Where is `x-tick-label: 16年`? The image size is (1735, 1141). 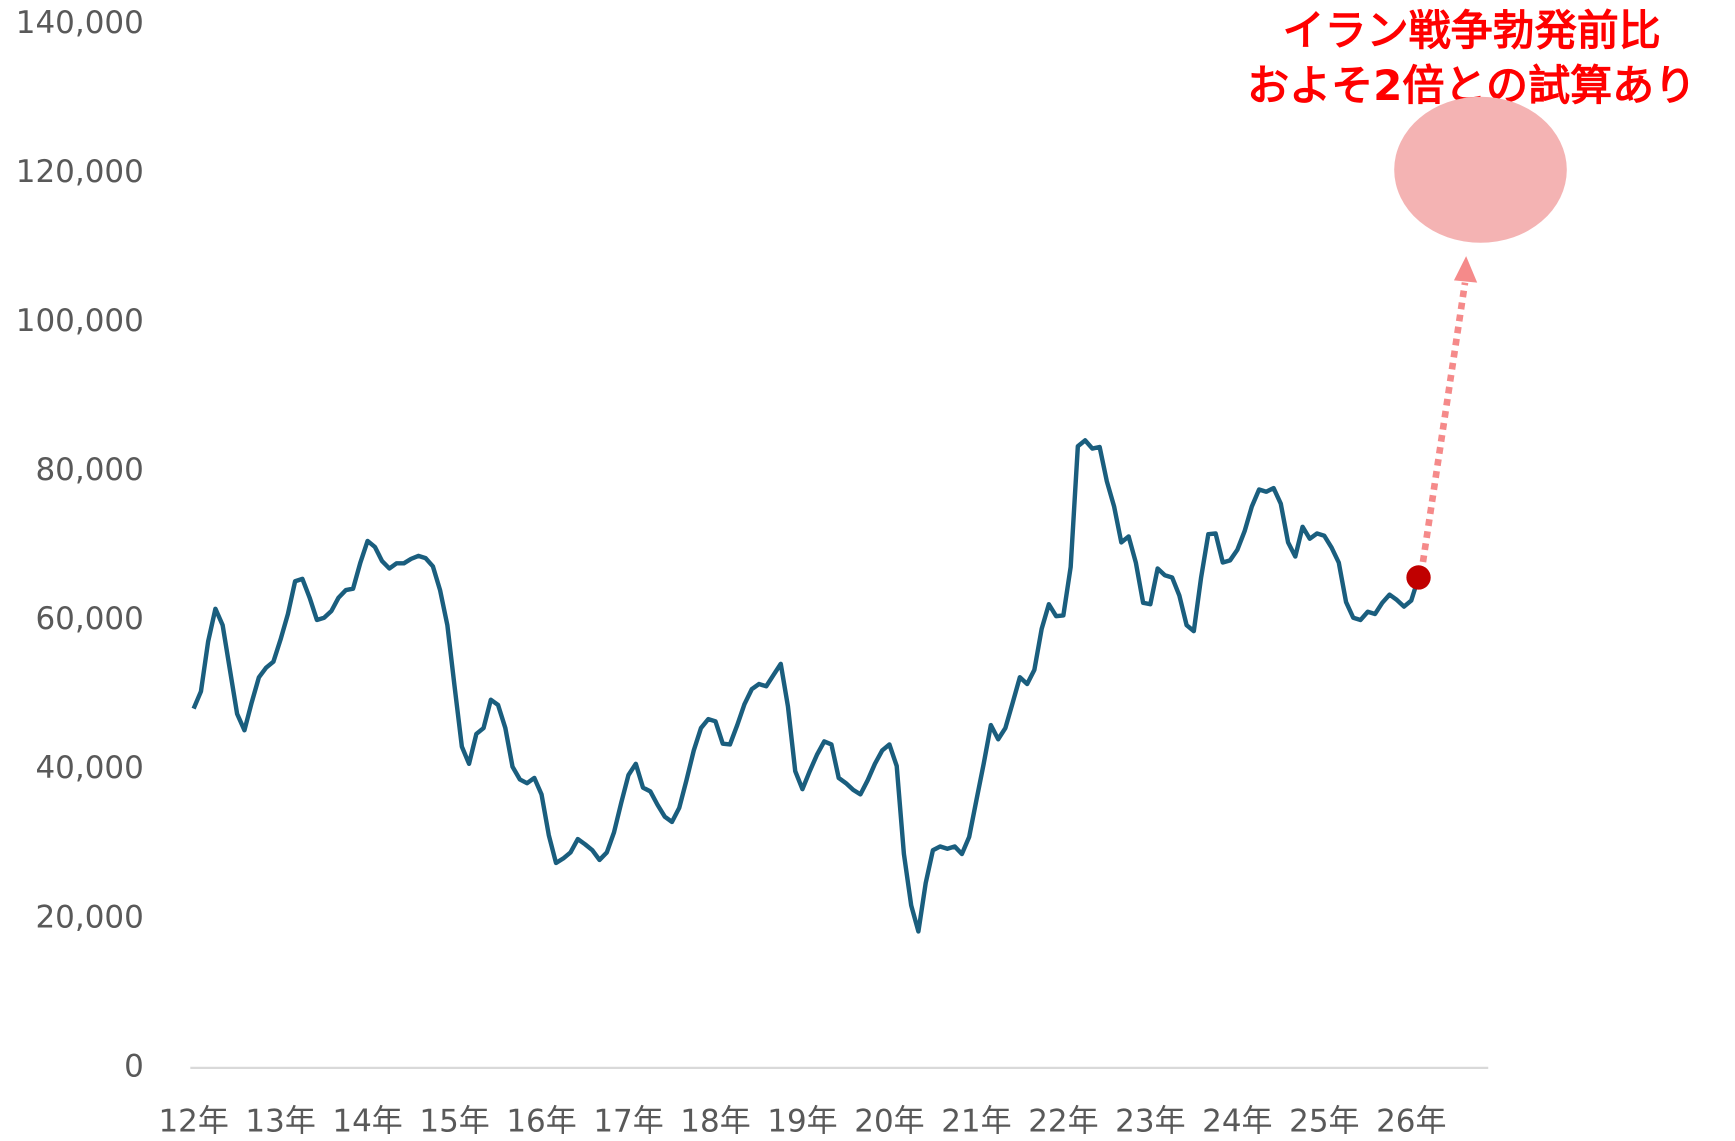
x-tick-label: 16年 is located at coordinates (541, 1122).